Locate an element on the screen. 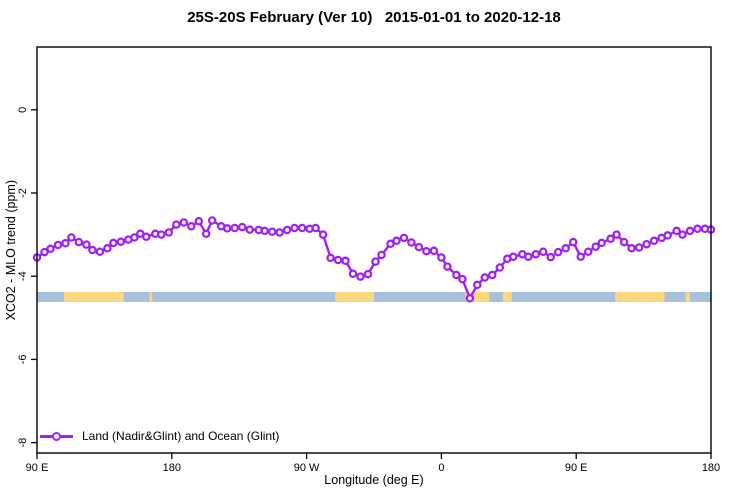  y-tick-label: -2 is located at coordinates (23, 193).